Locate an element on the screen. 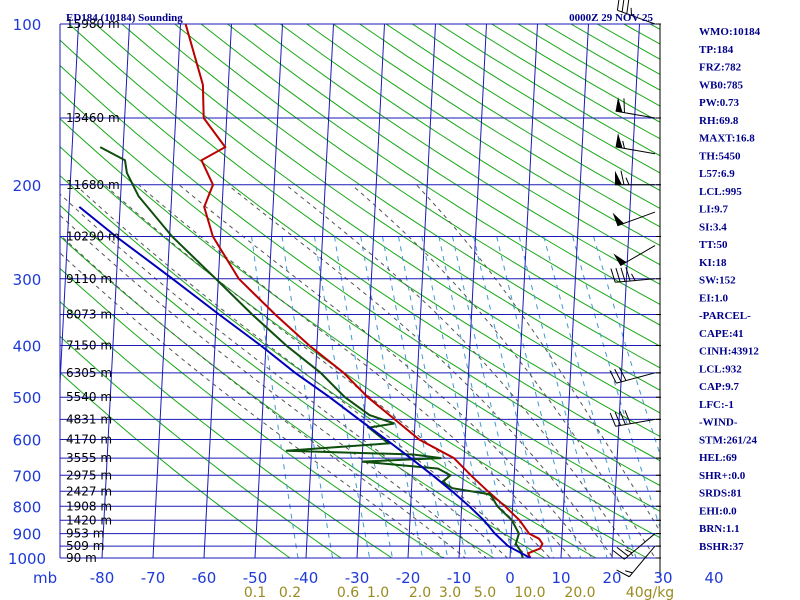  index-value: LI:9.7 is located at coordinates (714, 210).